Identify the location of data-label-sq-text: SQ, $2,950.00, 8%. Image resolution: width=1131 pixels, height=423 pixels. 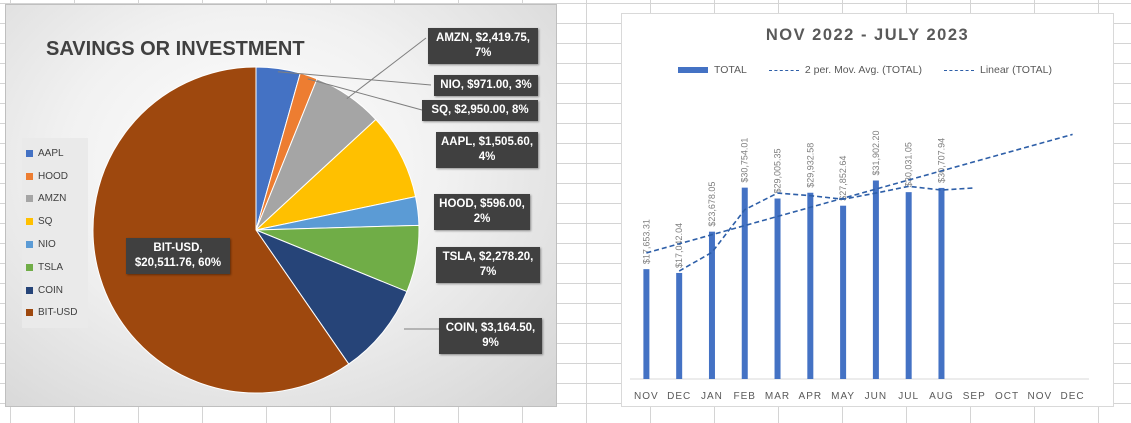
(480, 110).